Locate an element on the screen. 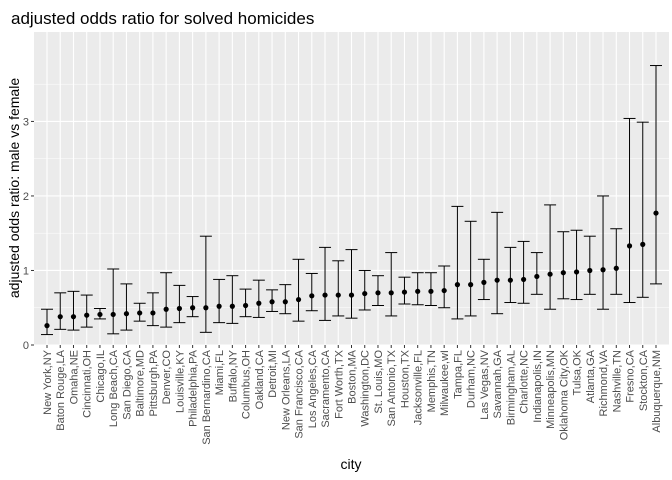  x-tick-label: Chicago,IL is located at coordinates (101, 376).